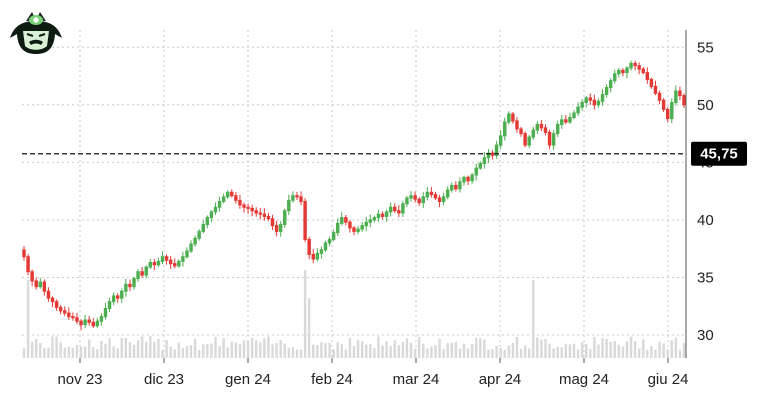 This screenshot has width=768, height=402. What do you see at coordinates (719, 153) in the screenshot?
I see `current-price-badge-bg` at bounding box center [719, 153].